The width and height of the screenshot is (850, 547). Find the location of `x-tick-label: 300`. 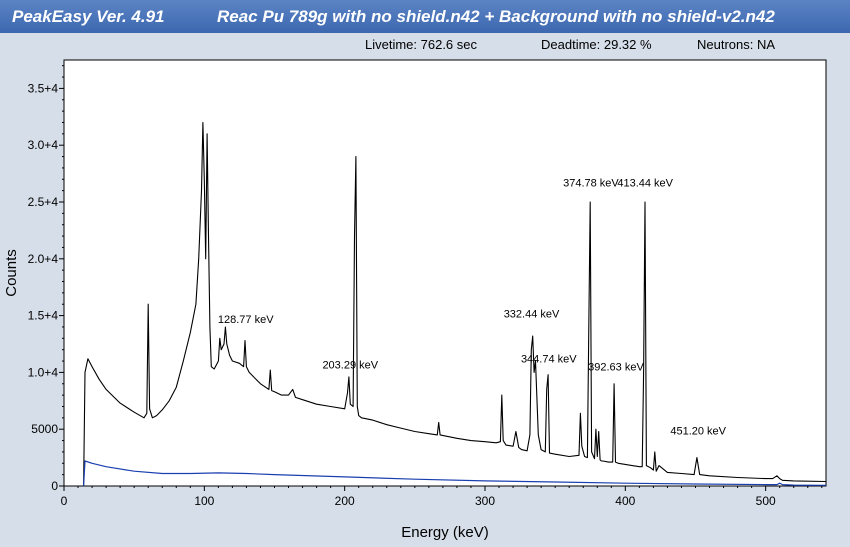

x-tick-label: 300 is located at coordinates (485, 501).